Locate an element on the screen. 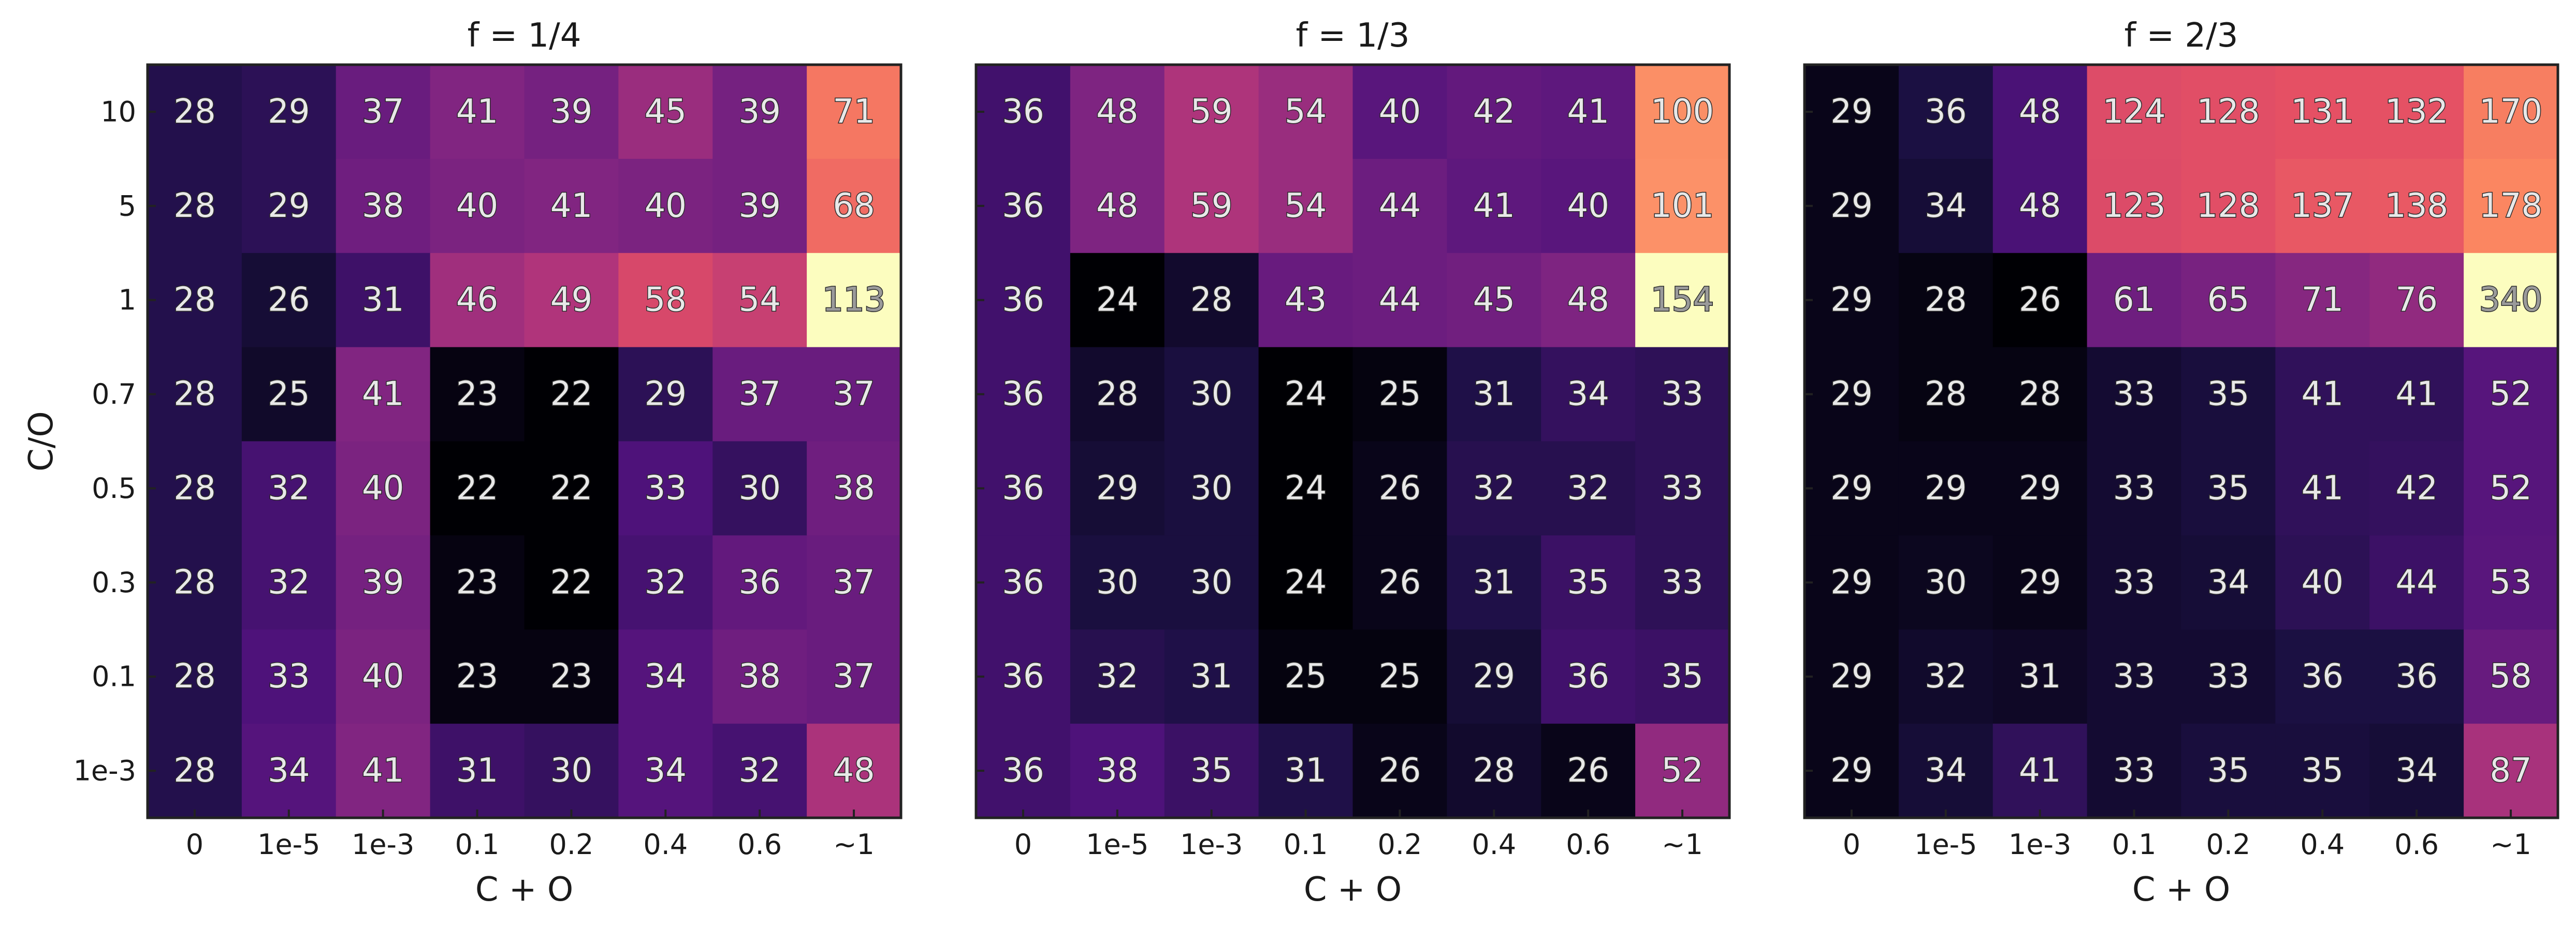  x-tick-label: 0.1 is located at coordinates (2134, 845).